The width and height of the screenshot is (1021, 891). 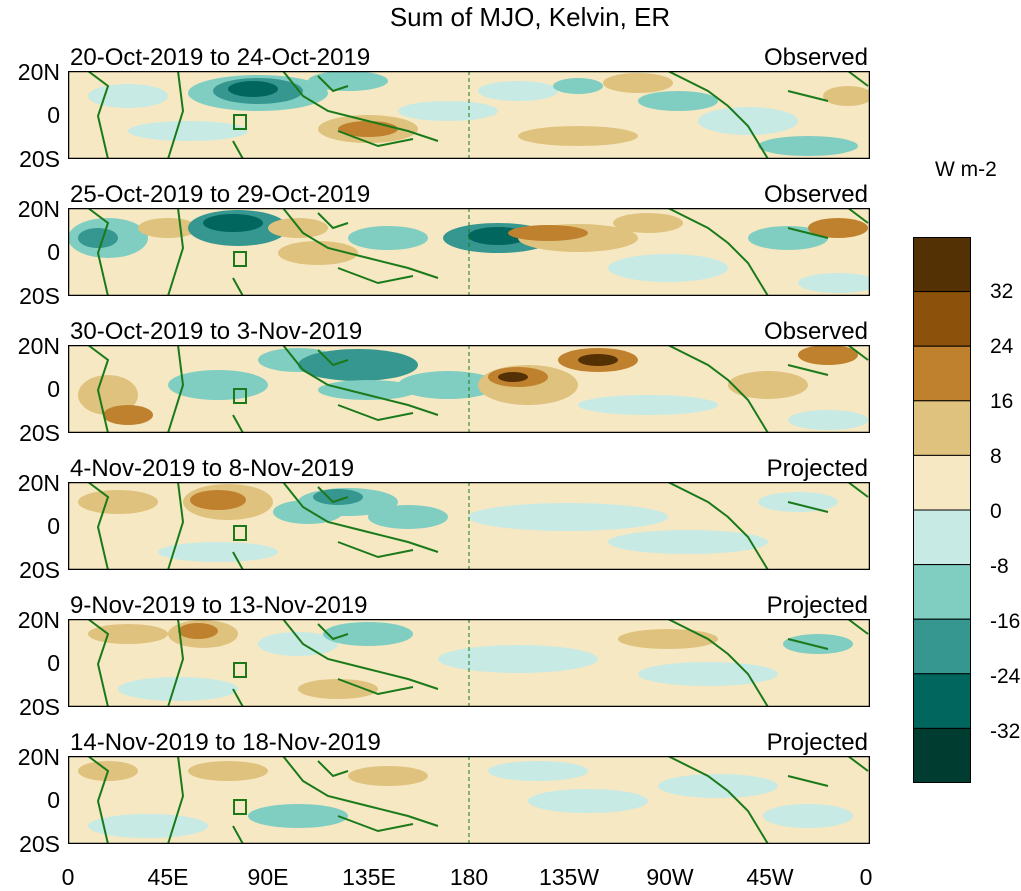 I want to click on colorbar-tick-label: 8, so click(x=996, y=456).